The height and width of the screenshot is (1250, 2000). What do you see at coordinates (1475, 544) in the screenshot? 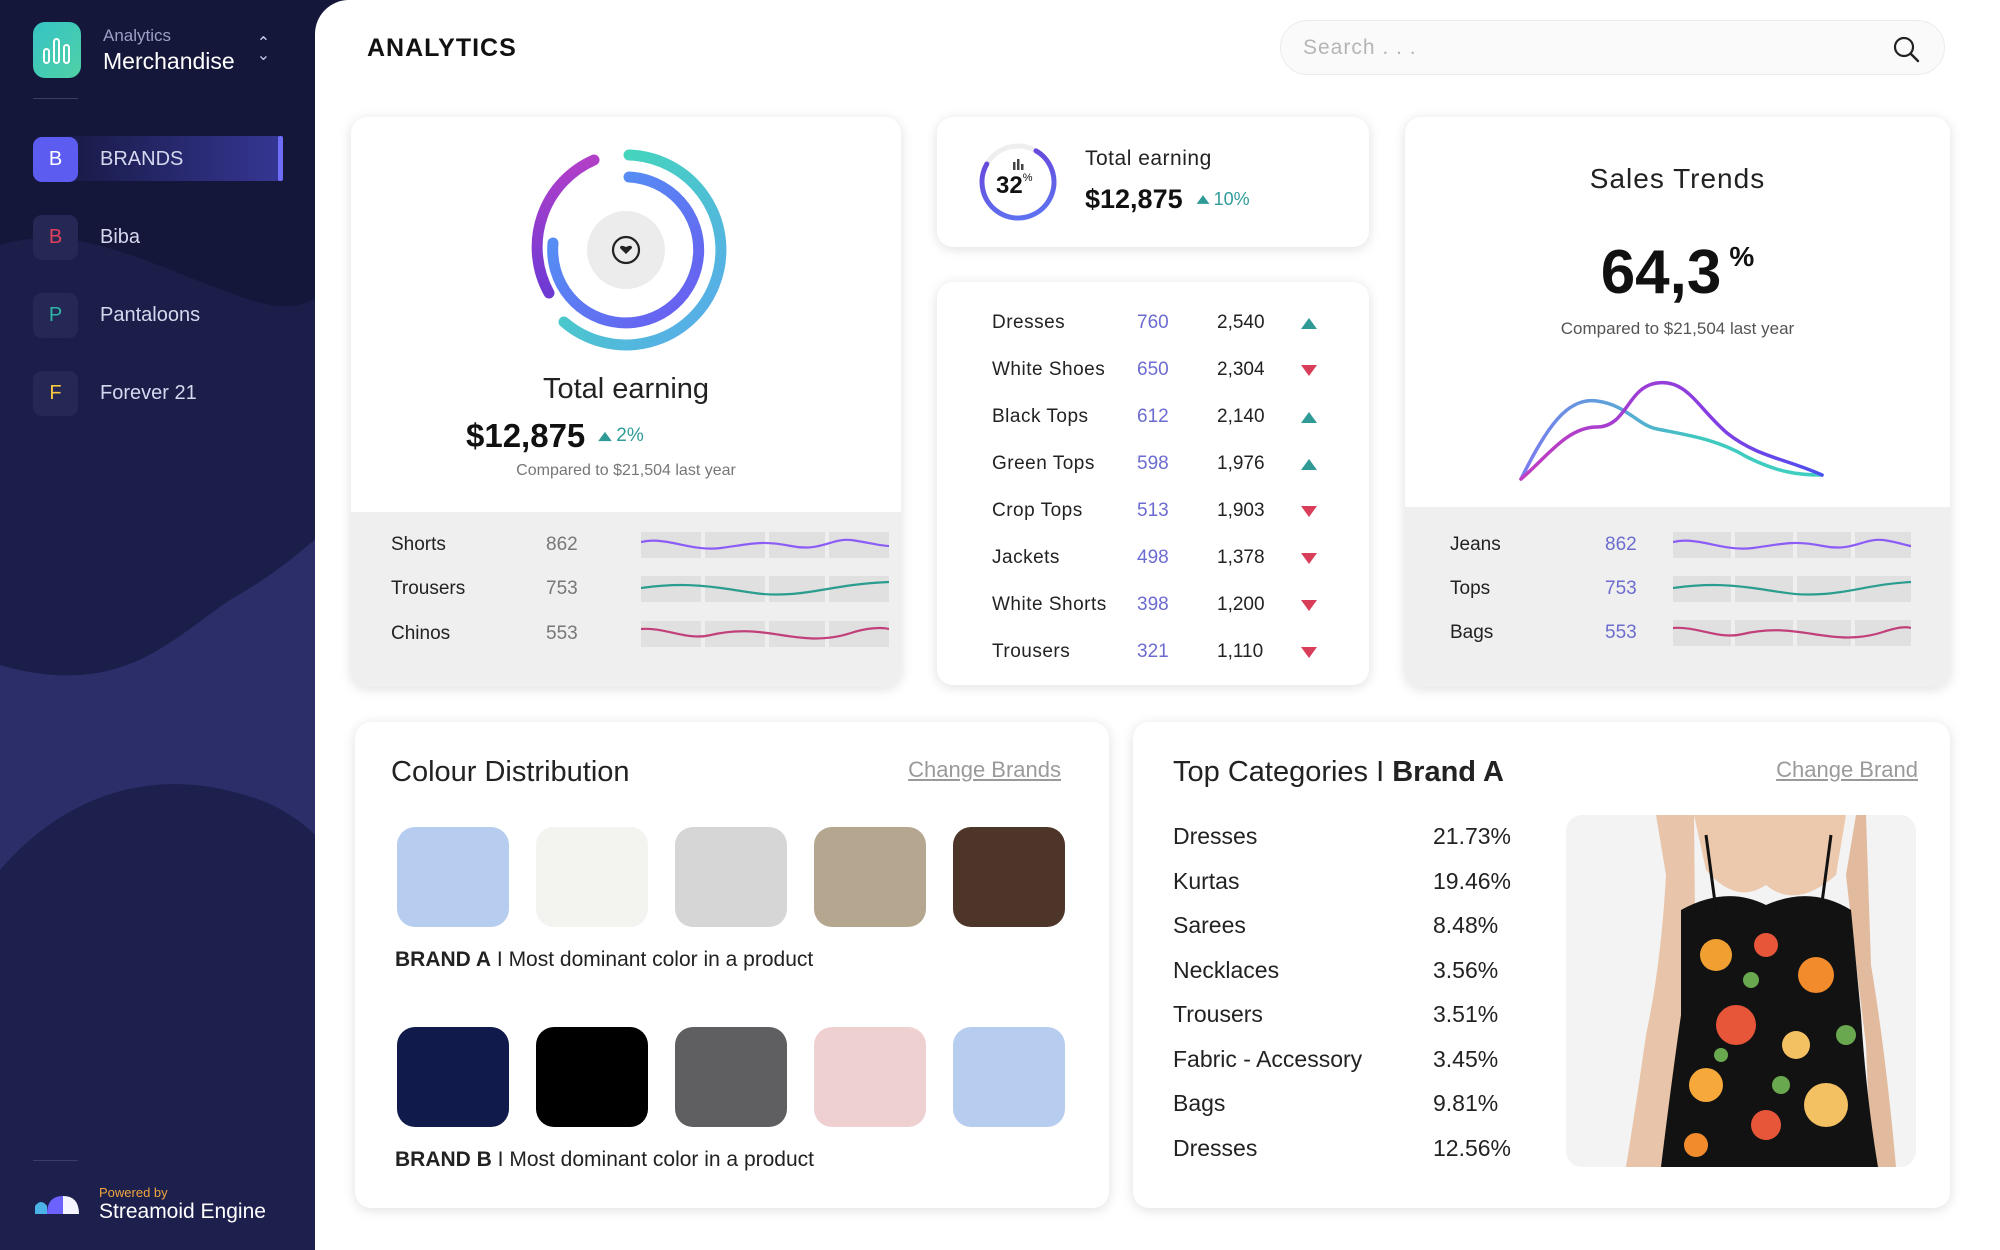
I see `breakdown-label: Jeans` at bounding box center [1475, 544].